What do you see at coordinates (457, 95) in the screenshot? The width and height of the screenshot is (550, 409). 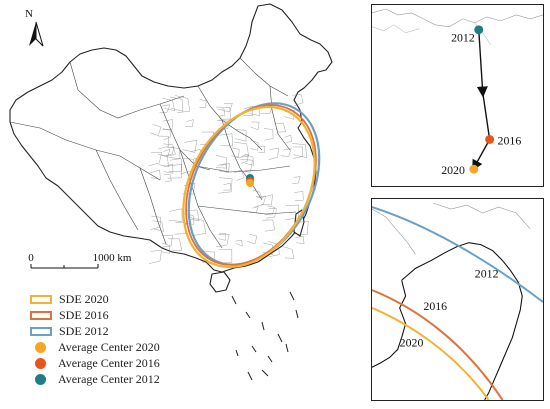 I see `center-trajectory-inset: 2012 2016 2020` at bounding box center [457, 95].